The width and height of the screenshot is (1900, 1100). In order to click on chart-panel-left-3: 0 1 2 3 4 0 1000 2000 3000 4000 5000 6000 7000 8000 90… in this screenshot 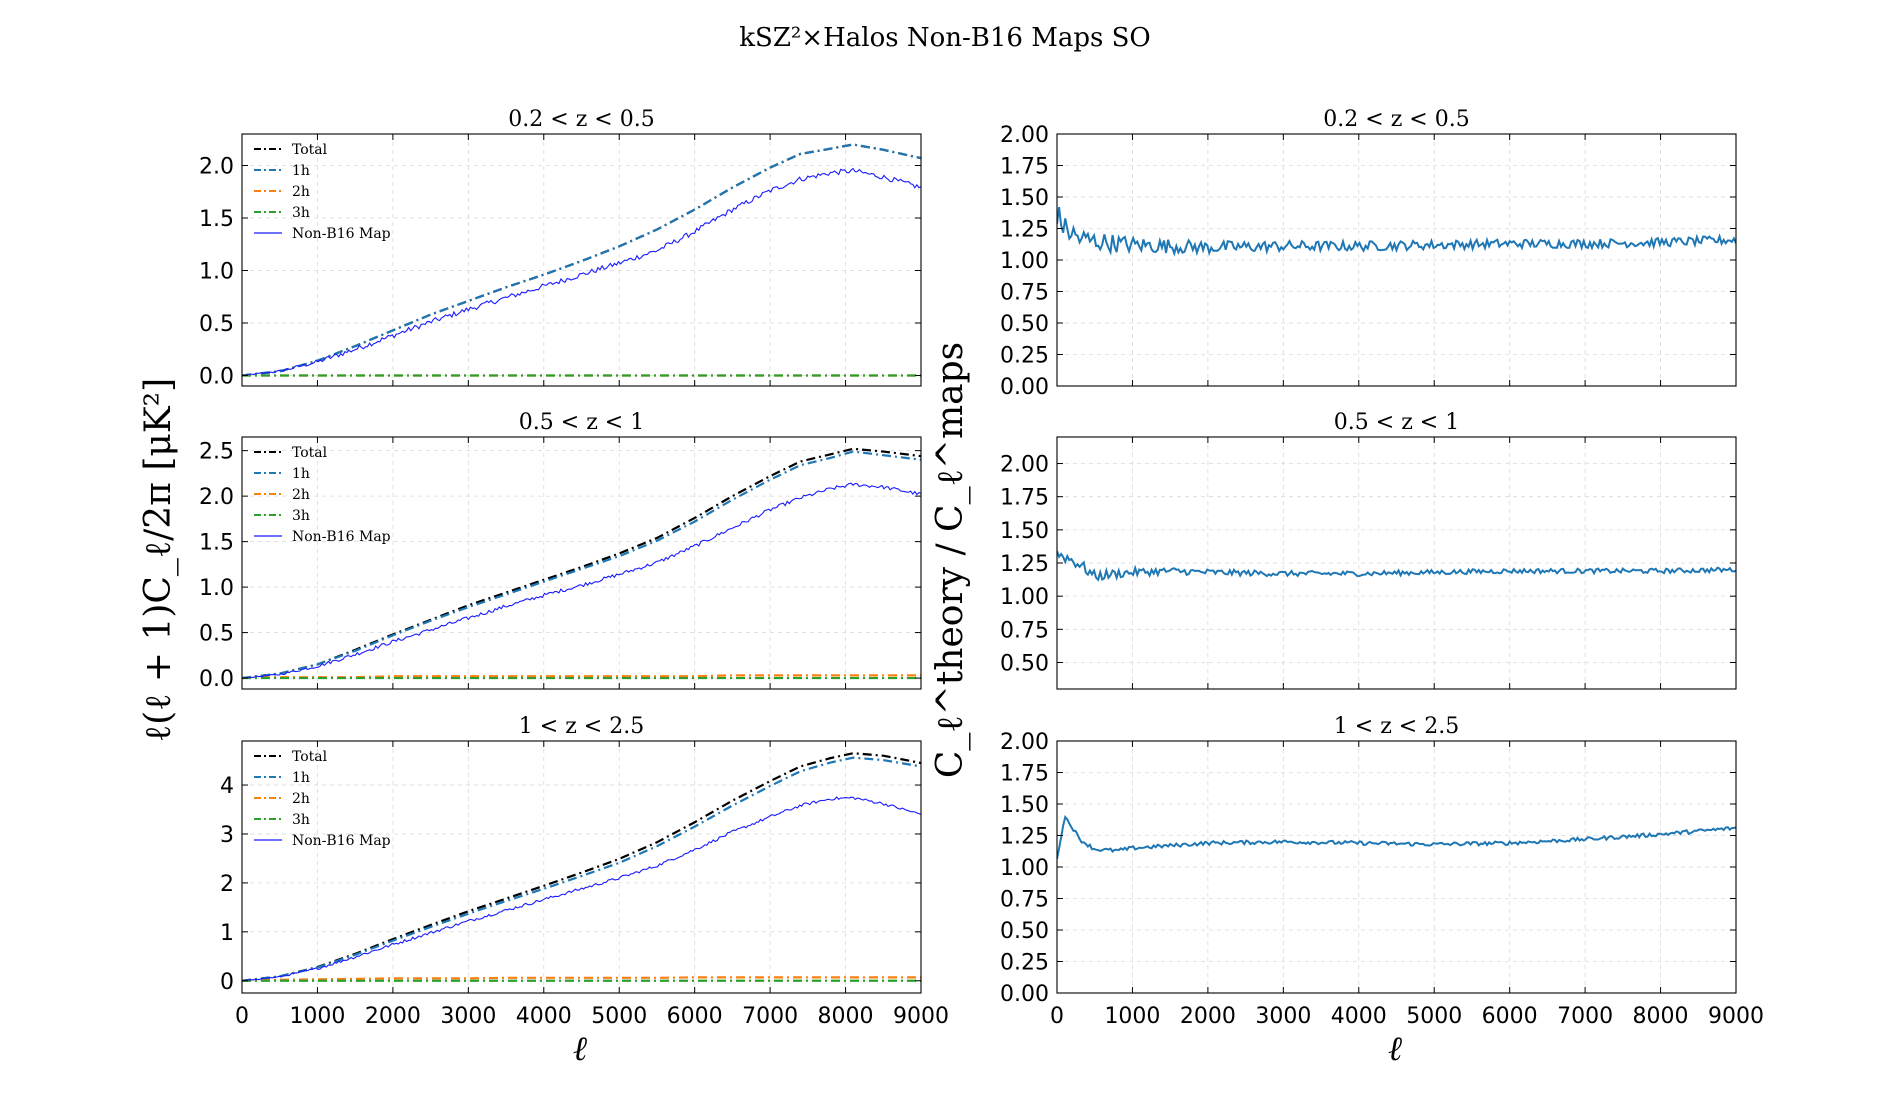, I will do `click(584, 871)`.